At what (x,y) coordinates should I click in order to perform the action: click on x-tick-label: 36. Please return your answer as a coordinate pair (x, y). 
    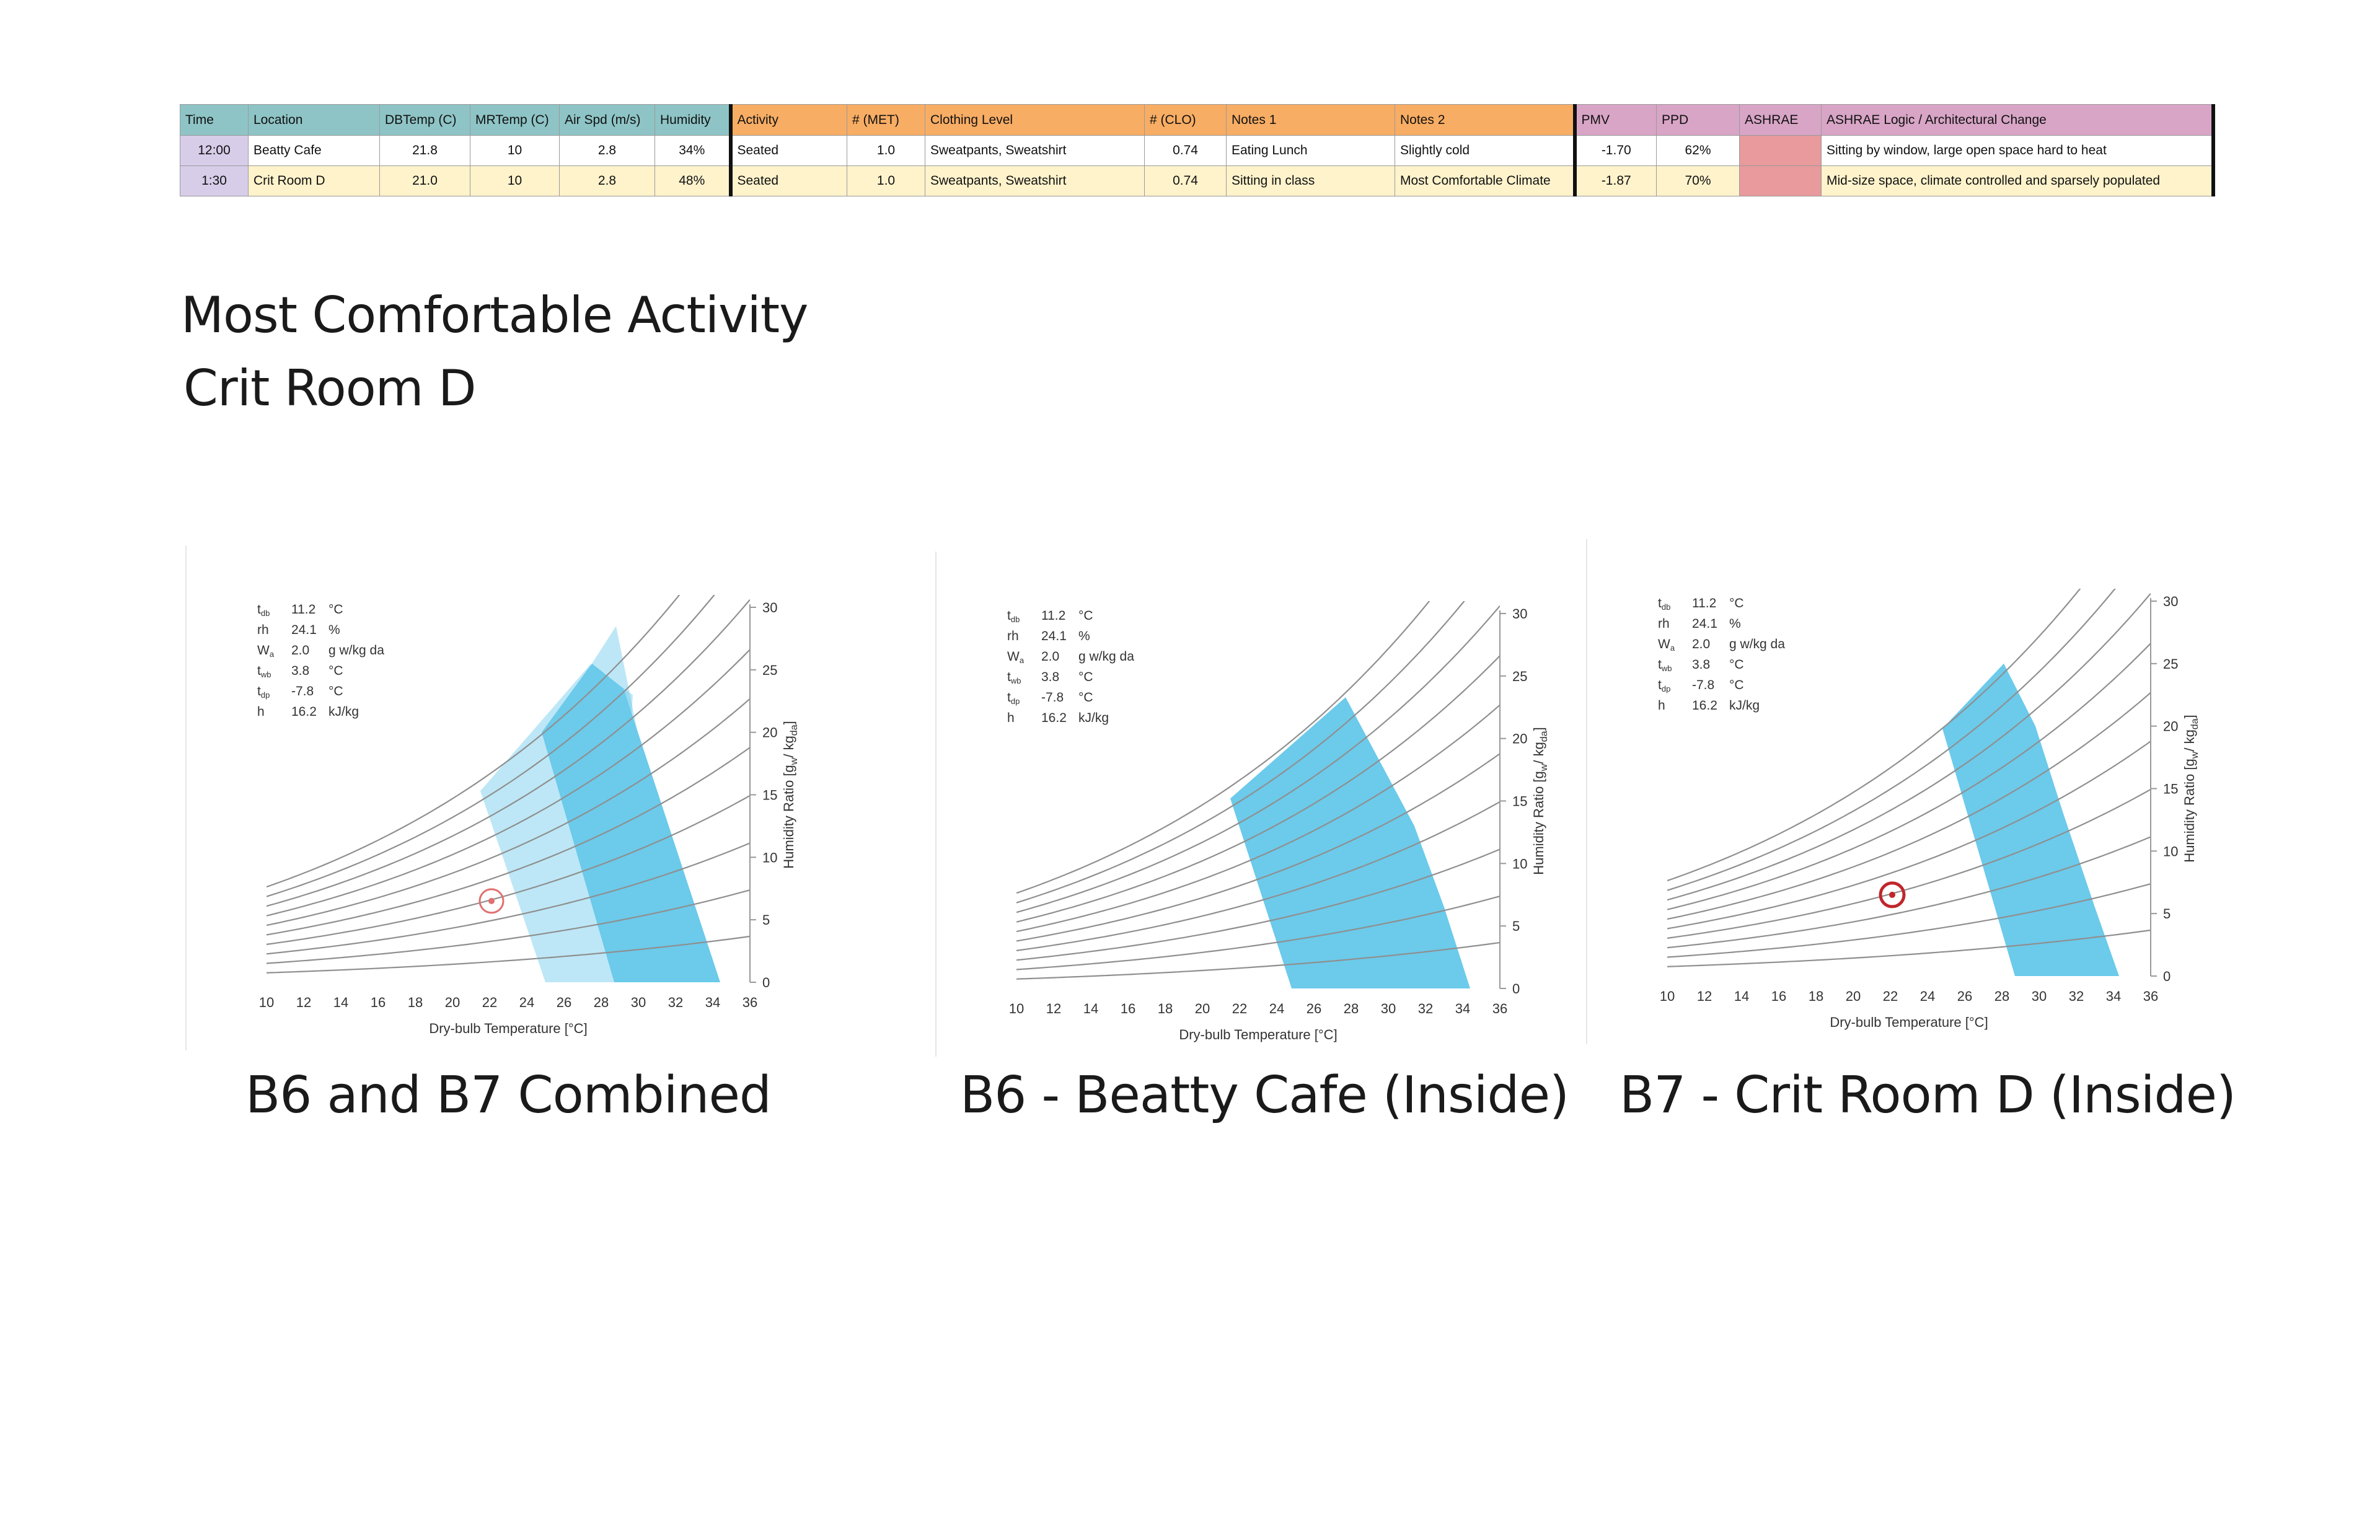
    Looking at the image, I should click on (2150, 996).